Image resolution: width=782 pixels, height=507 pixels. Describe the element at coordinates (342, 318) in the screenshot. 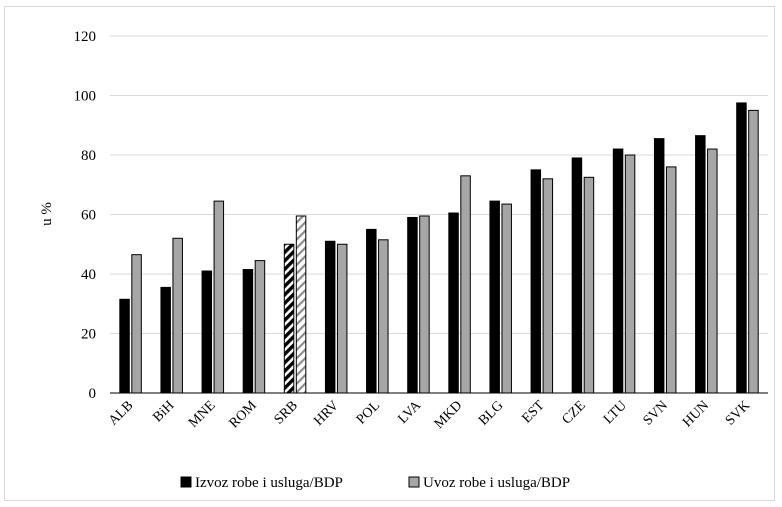

I see `bar-hrv-uvoz` at that location.